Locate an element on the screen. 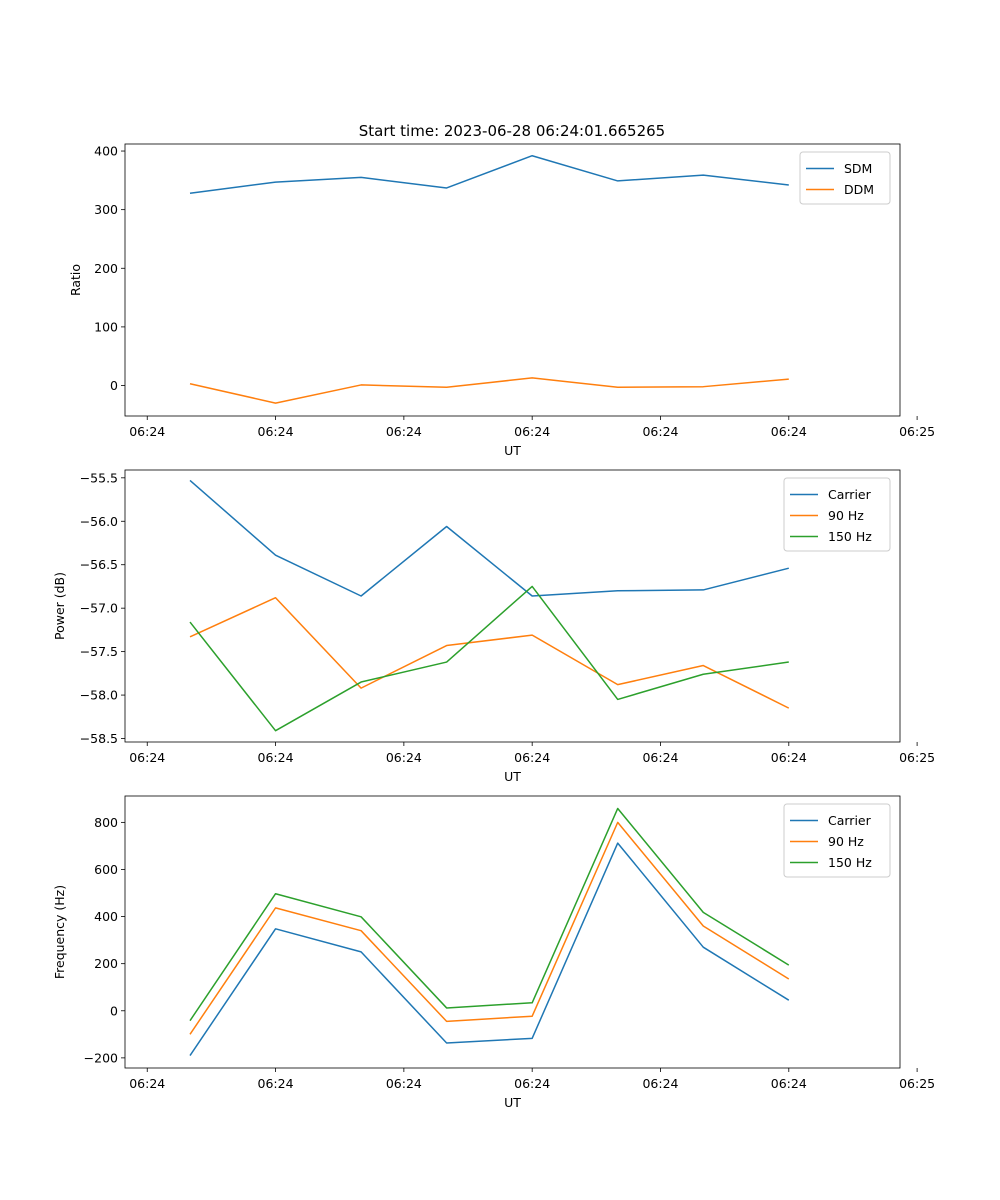 Image resolution: width=1000 pixels, height=1200 pixels. y-tick-label: −57.5 is located at coordinates (99, 651).